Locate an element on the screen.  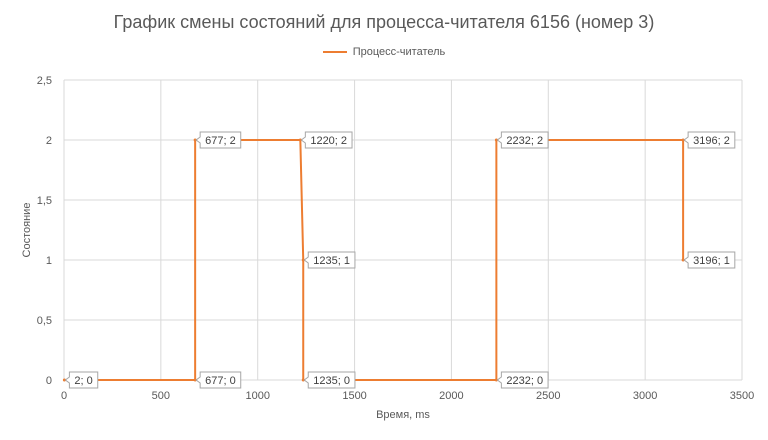
x-tick-label: 1000 is located at coordinates (257, 396).